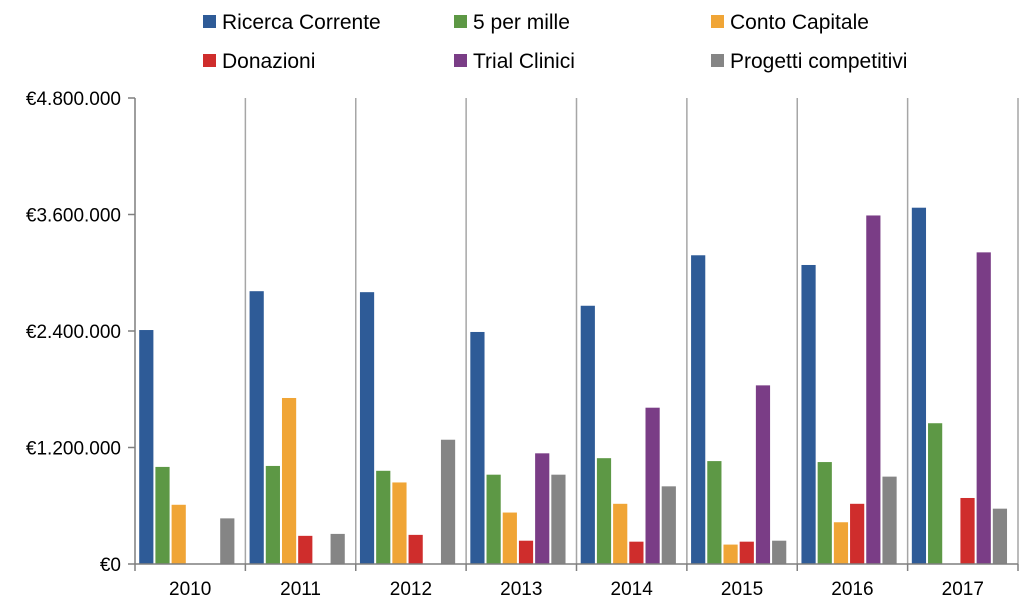  I want to click on legend-label-1: 5 per mille, so click(521, 22).